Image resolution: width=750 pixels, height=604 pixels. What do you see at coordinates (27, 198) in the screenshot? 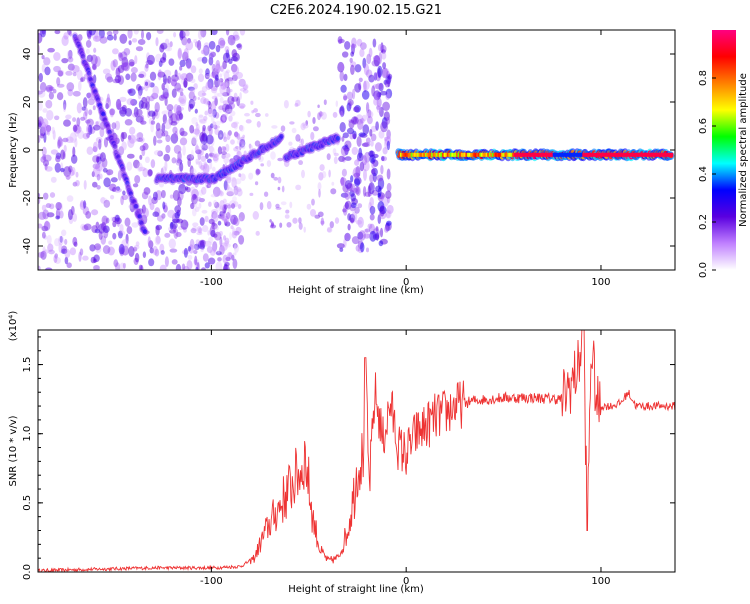
I see `y-tick-label: -20` at bounding box center [27, 198].